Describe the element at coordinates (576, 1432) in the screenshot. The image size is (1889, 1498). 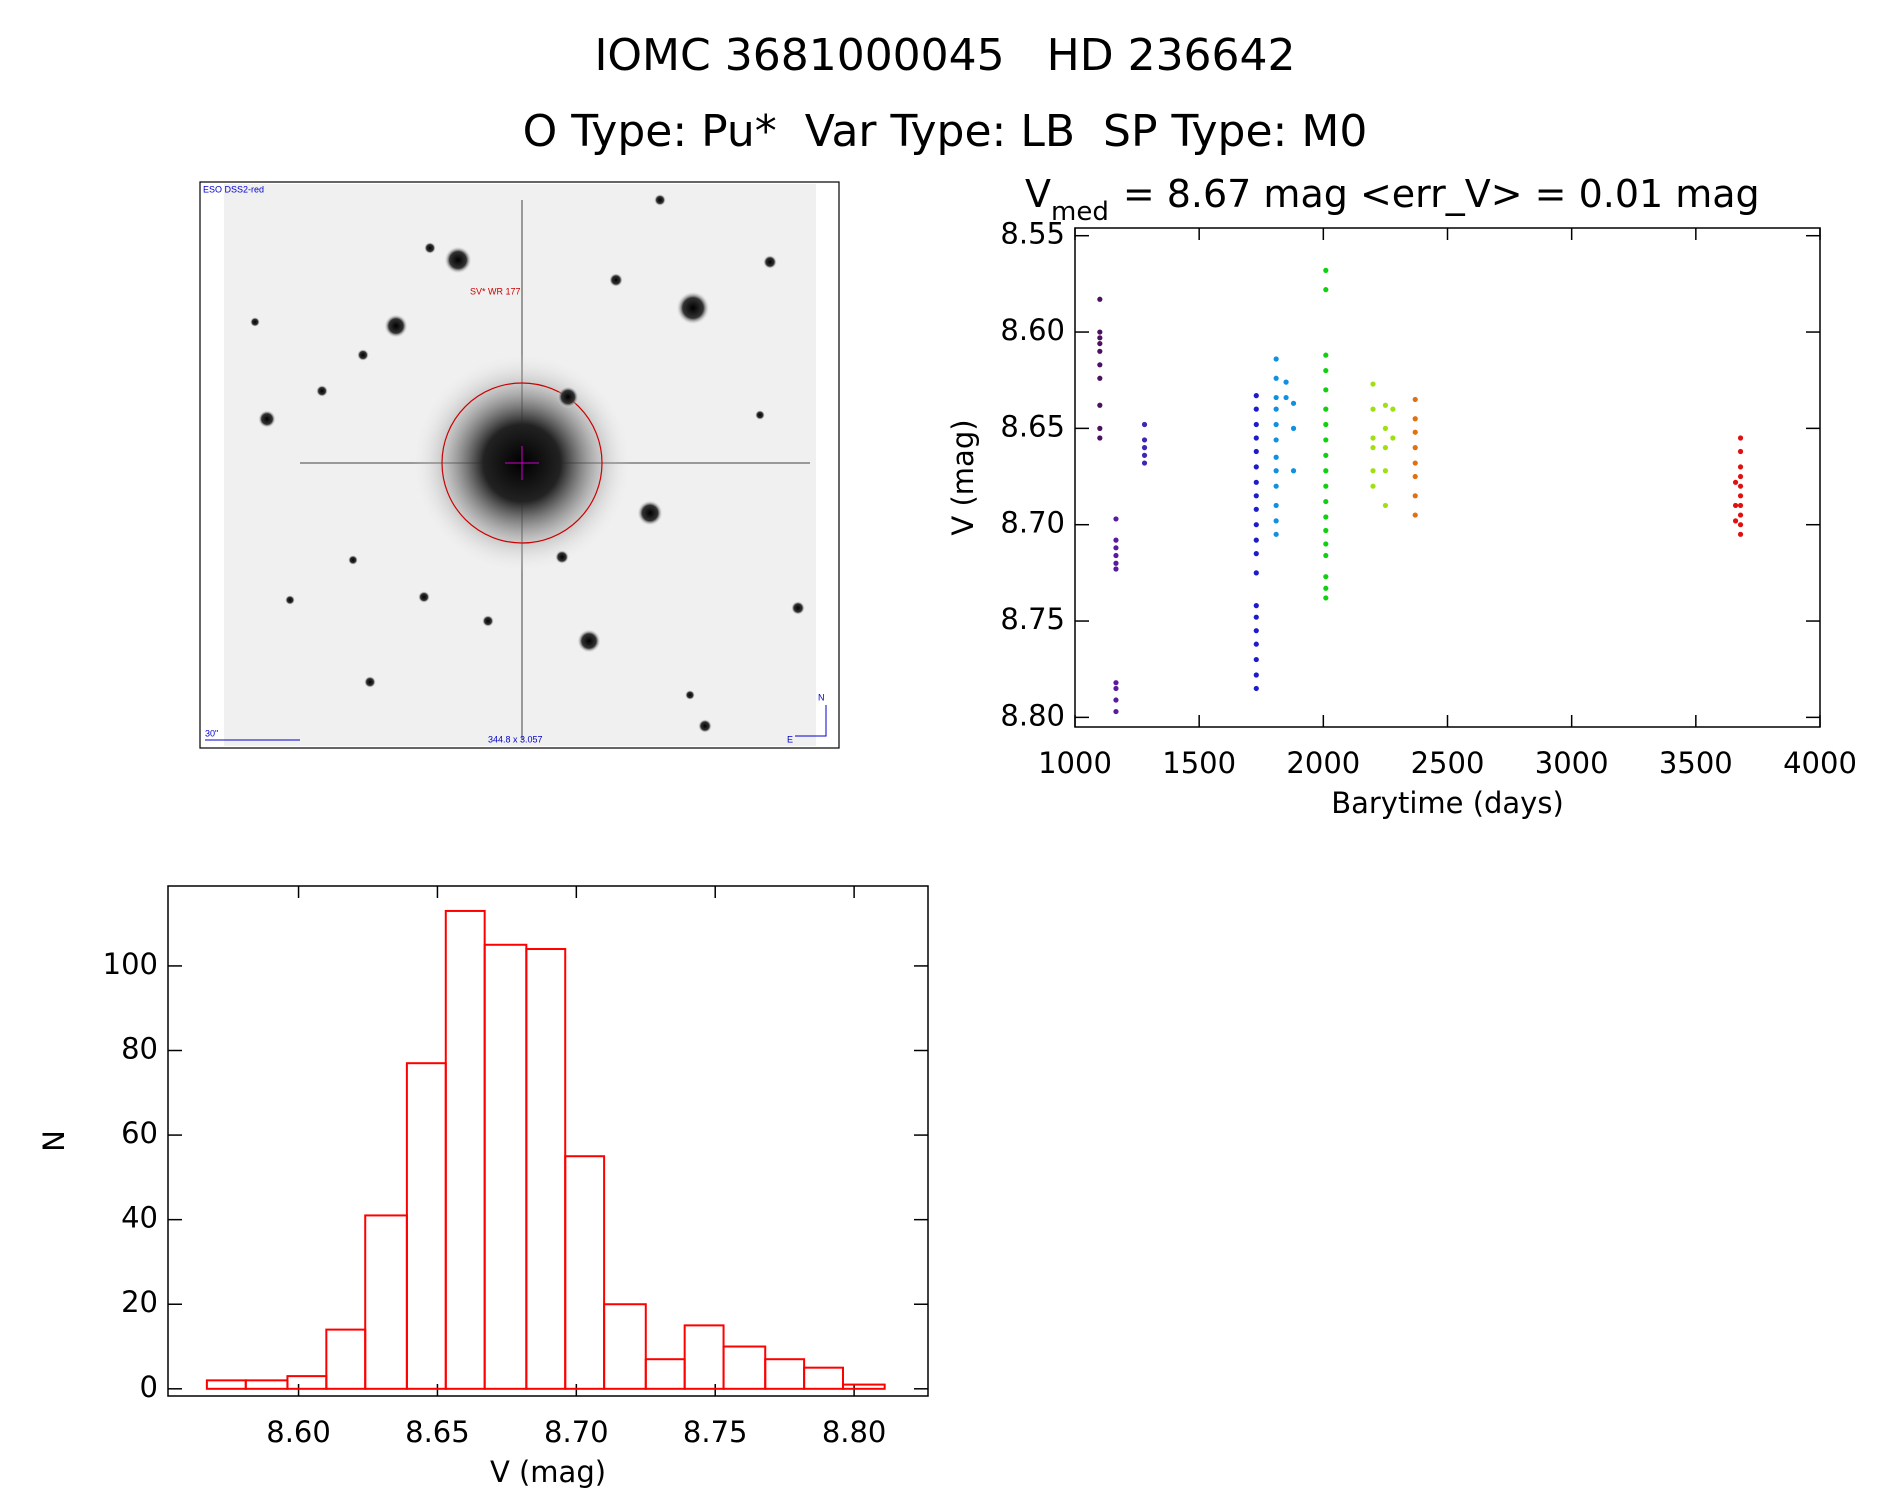
I see `x-tick-label: 8.70` at that location.